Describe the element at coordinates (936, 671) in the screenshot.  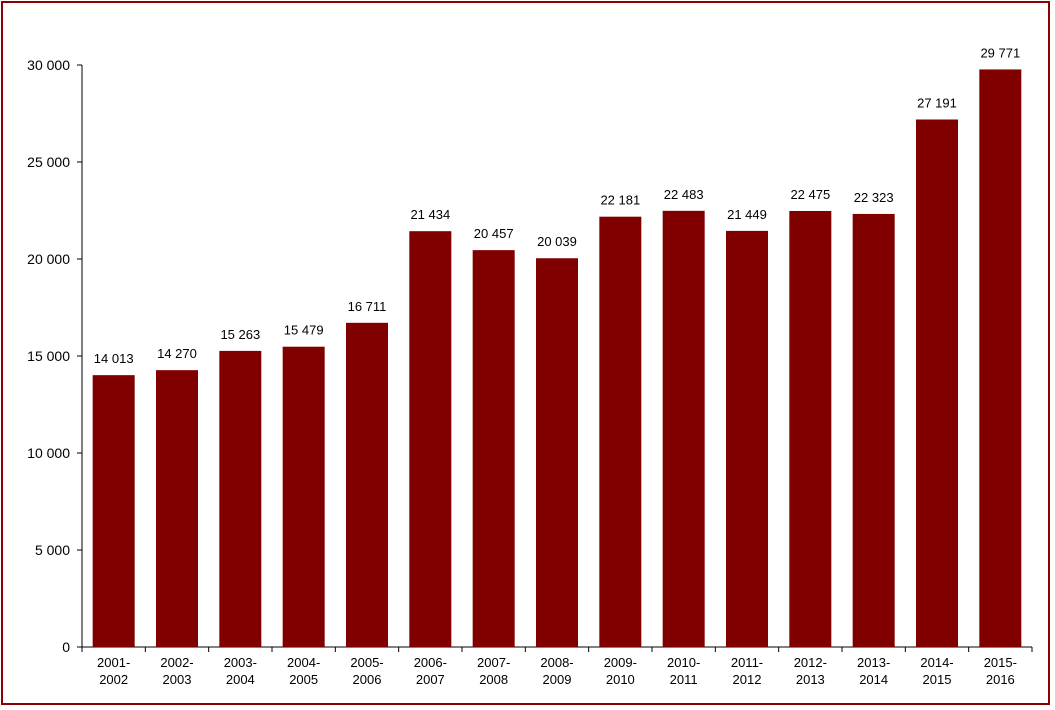
I see `x-tick-label: 2014- 2015` at that location.